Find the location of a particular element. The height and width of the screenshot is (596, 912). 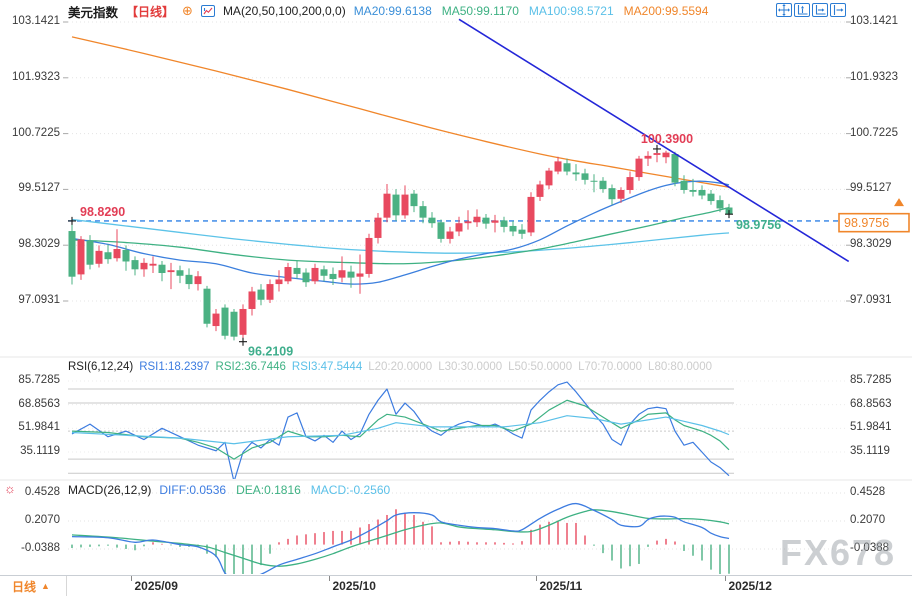

timeframe-selector: 日线 ▲ is located at coordinates (33, 586).